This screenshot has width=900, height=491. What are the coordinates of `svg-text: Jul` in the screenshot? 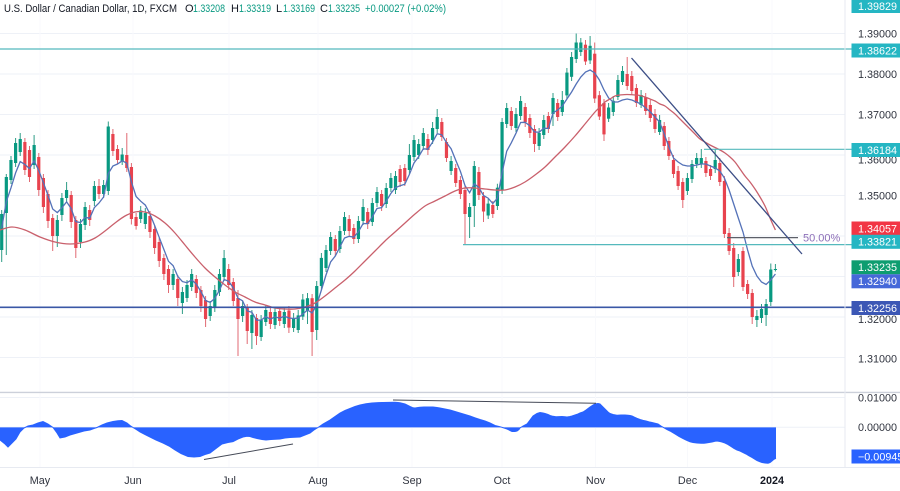 It's located at (229, 481).